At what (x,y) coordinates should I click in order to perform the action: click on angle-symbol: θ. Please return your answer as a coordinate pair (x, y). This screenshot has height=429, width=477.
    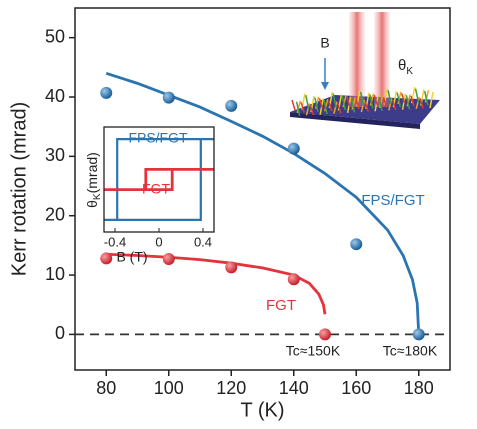
    Looking at the image, I should click on (402, 65).